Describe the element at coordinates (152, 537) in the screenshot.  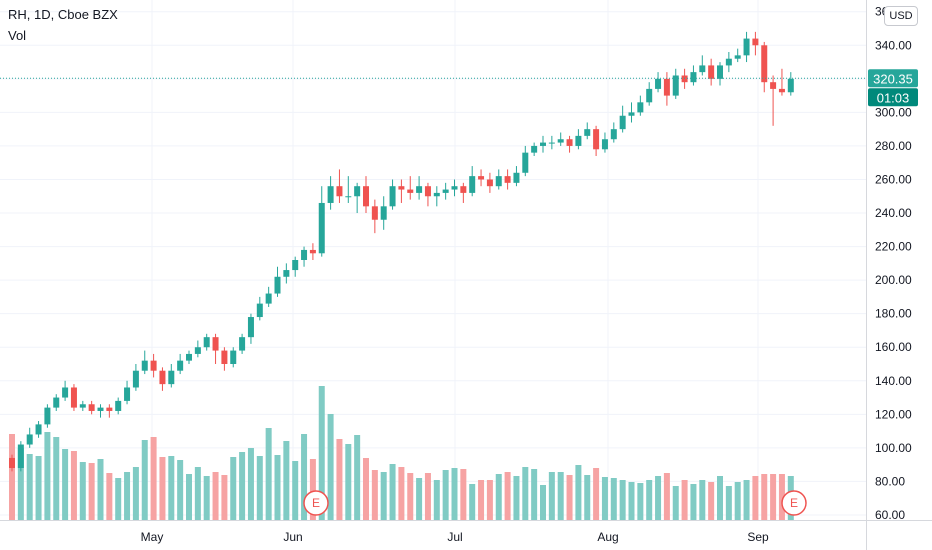
I see `time-axis-label: May` at that location.